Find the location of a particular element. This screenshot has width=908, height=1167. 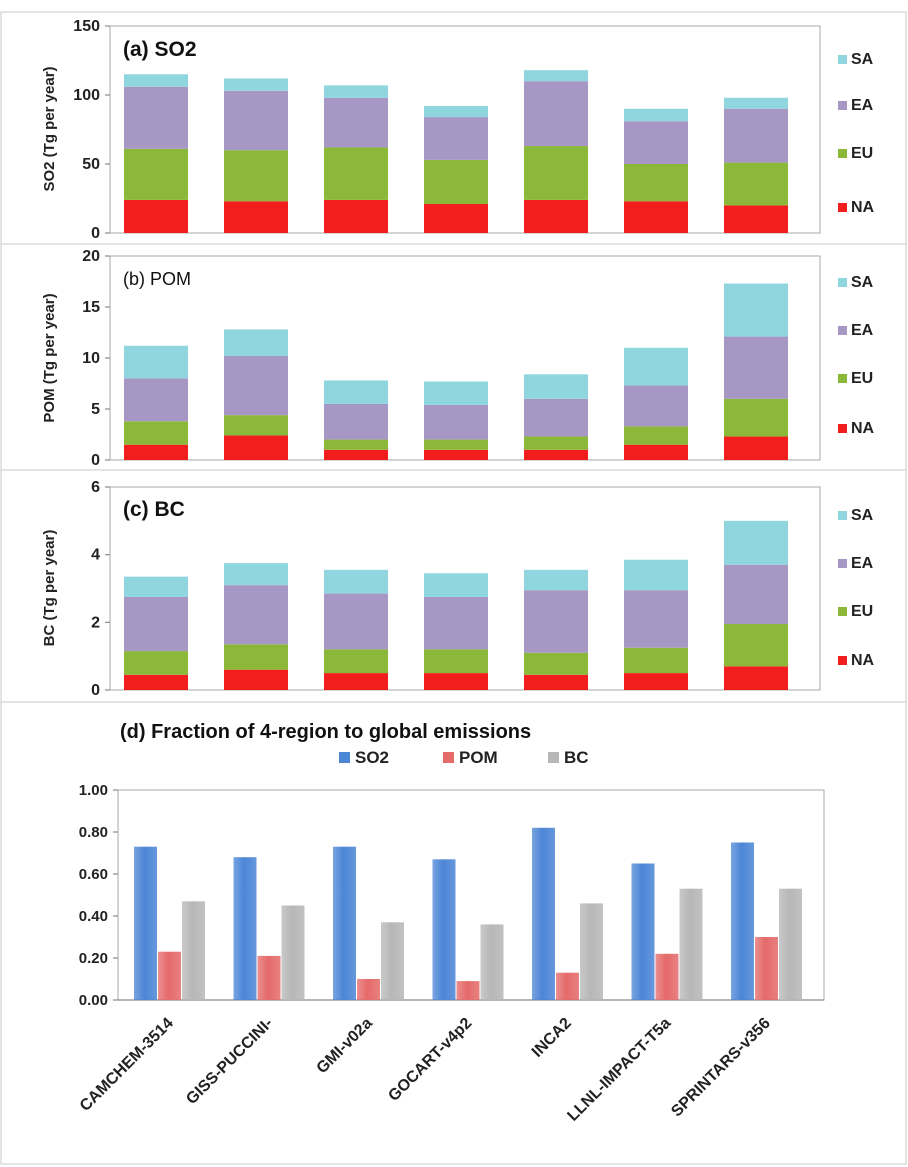

y-tick-label: 5 is located at coordinates (95, 409).